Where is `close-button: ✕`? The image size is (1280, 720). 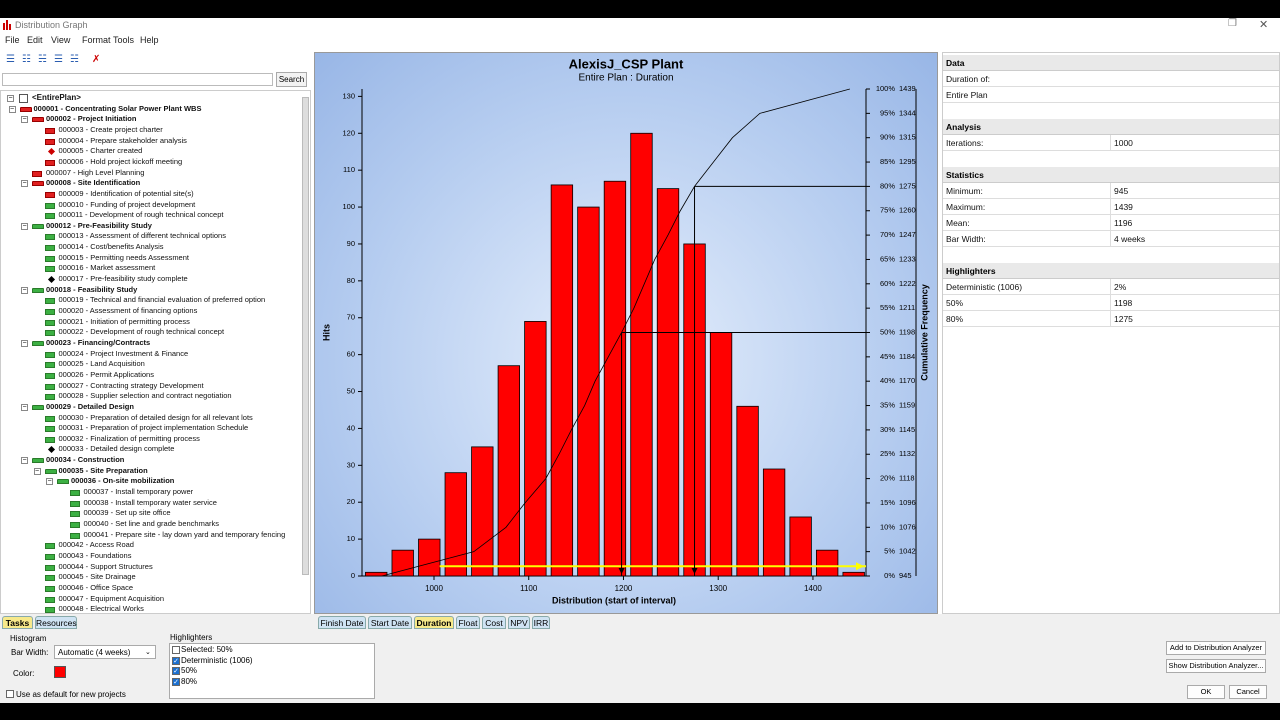
close-button: ✕ is located at coordinates (1264, 25).